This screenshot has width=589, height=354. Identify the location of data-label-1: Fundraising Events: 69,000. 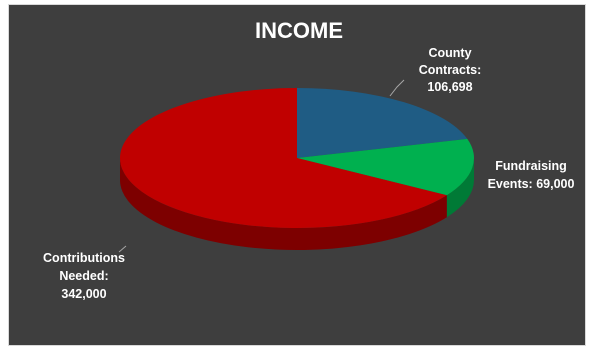
(531, 175).